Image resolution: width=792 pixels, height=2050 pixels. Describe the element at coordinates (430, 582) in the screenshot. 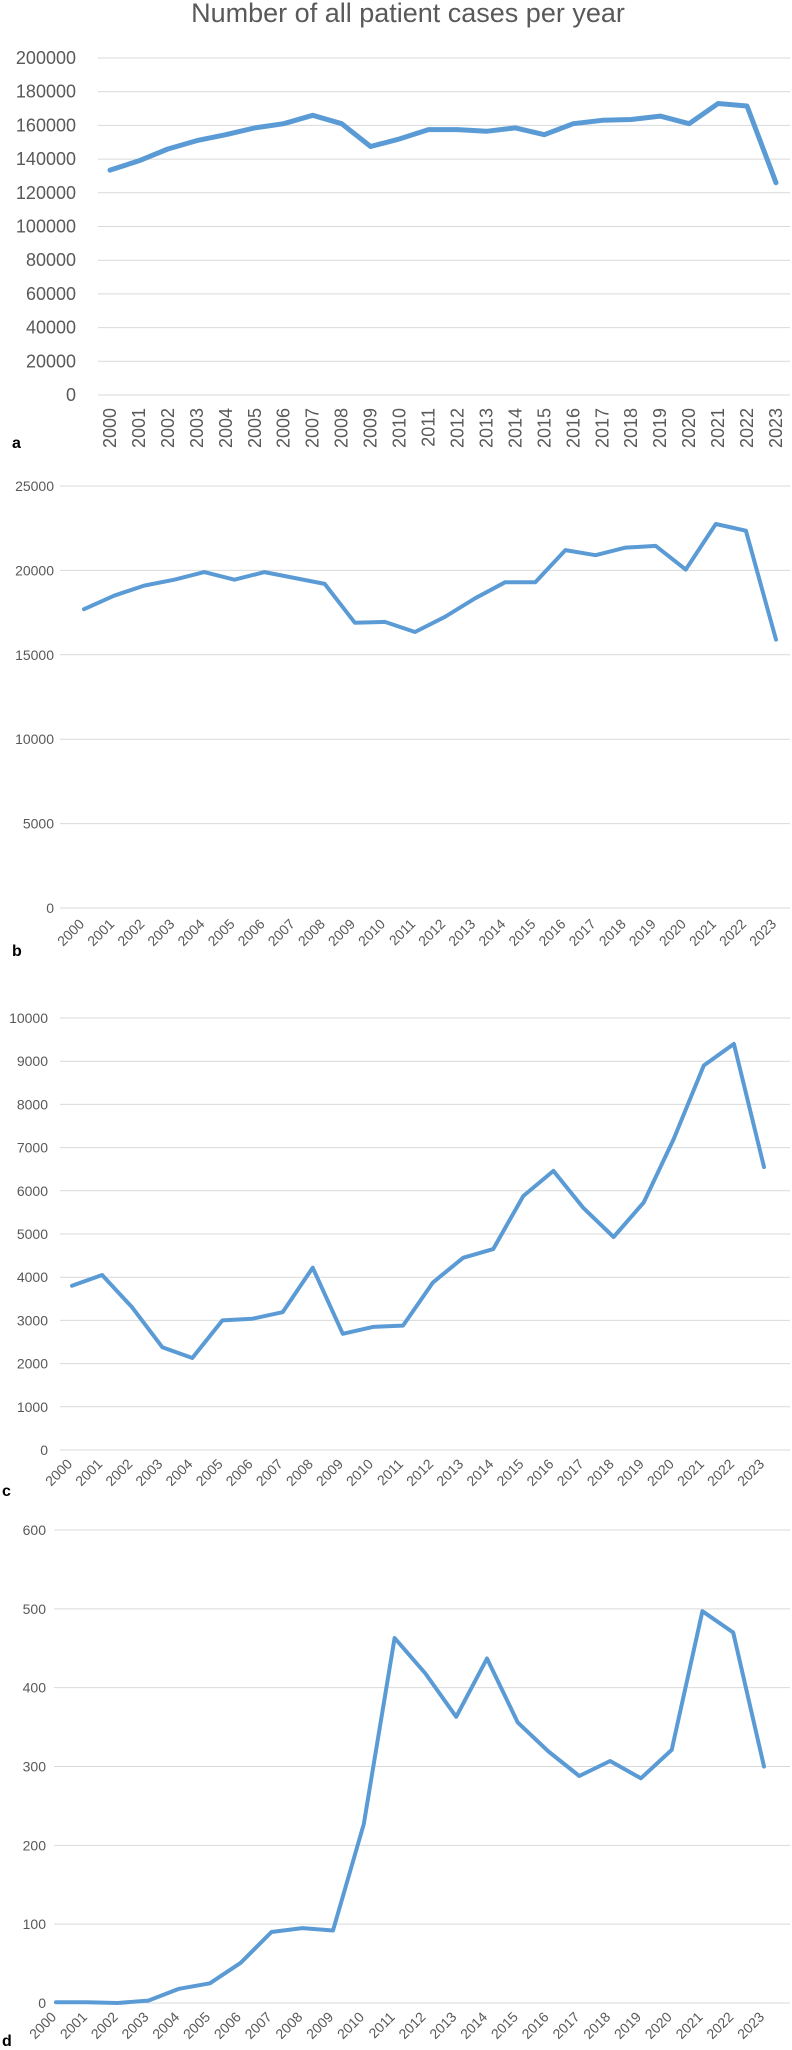

I see `series-line` at that location.